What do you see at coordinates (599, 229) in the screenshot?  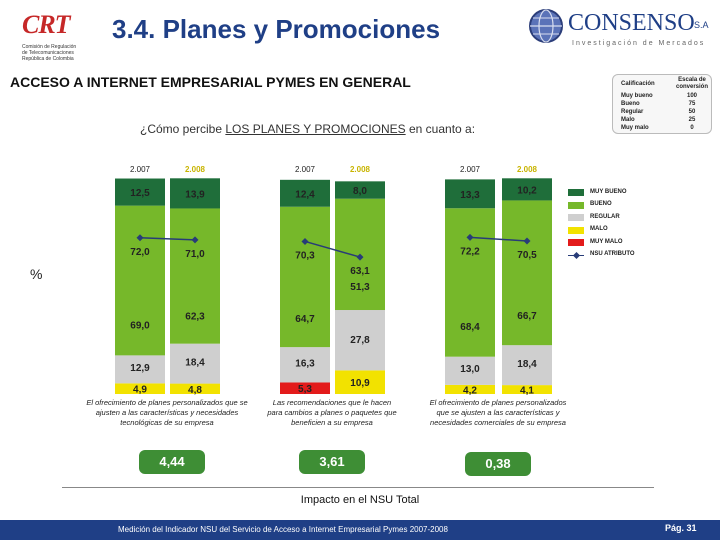 I see `legend-label: MALO` at bounding box center [599, 229].